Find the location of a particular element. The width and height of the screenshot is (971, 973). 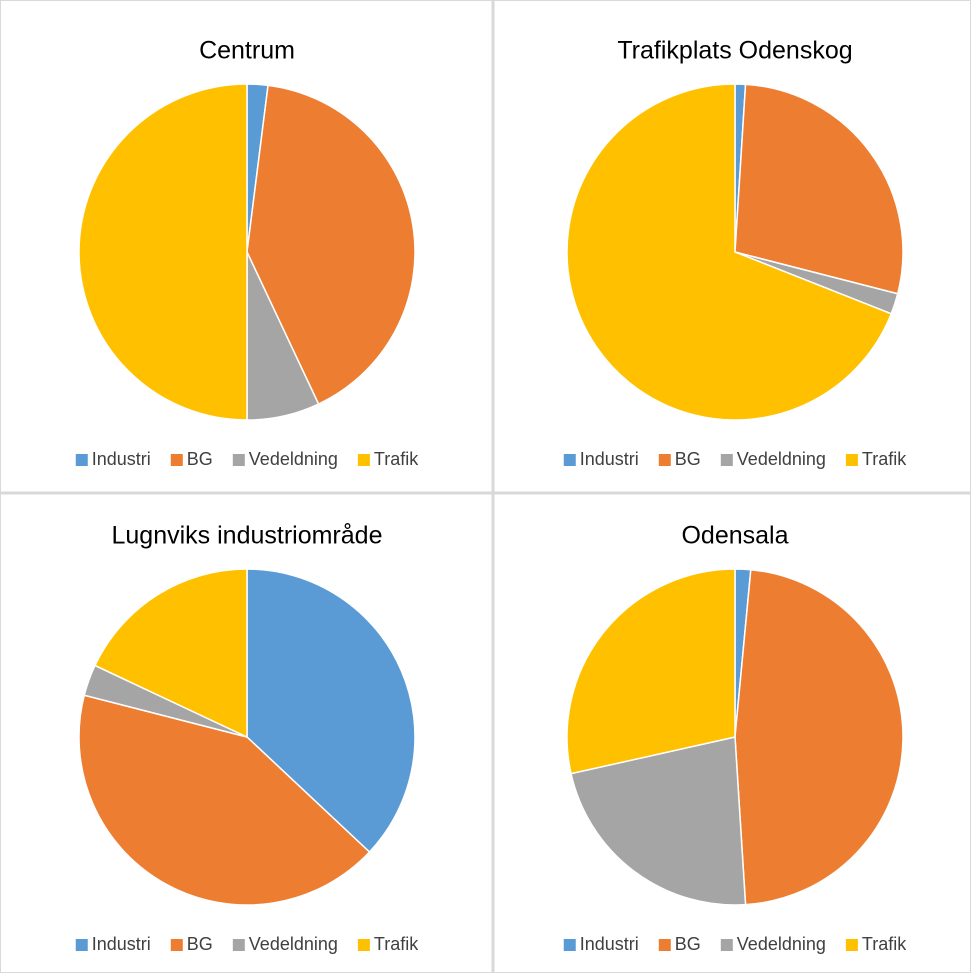

chart-title: Lugnviks industriområde is located at coordinates (247, 536).